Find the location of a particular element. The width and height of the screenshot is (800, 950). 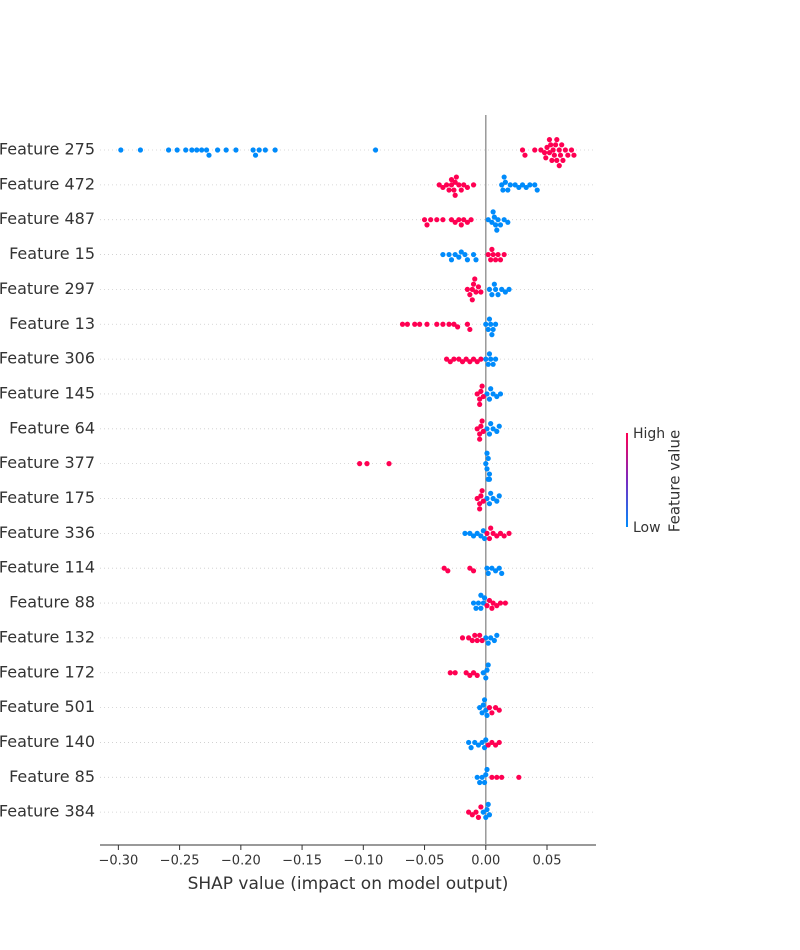

colorbar-title: Feature value is located at coordinates (675, 481).